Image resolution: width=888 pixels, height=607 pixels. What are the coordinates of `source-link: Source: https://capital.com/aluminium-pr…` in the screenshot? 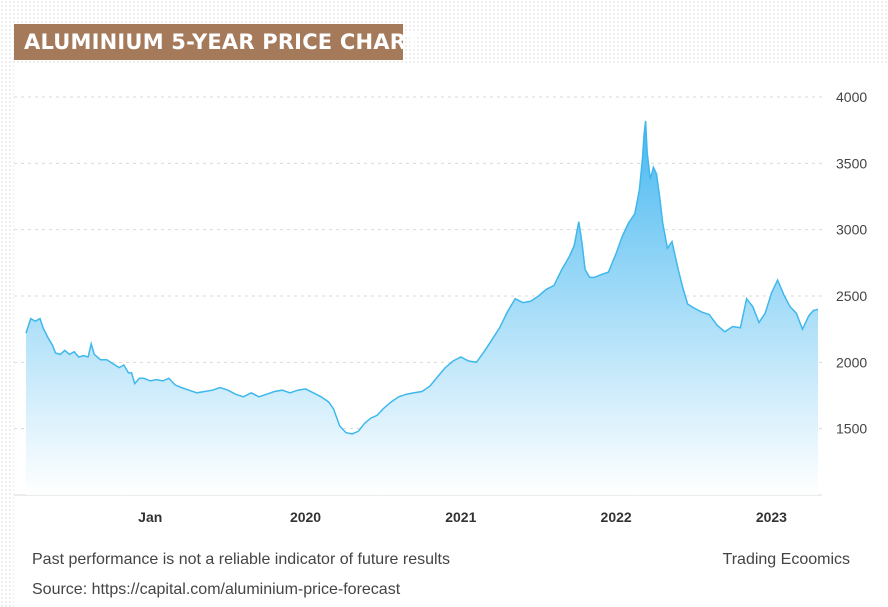 It's located at (216, 589).